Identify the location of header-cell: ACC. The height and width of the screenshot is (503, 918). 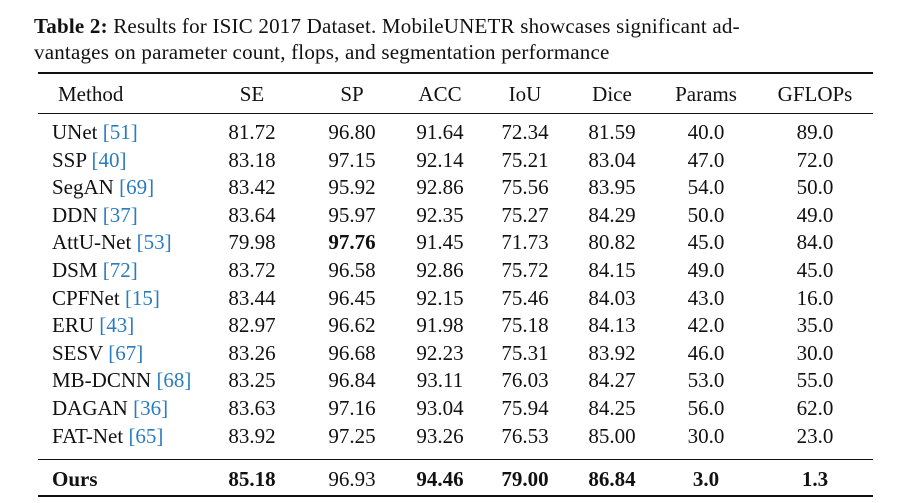
(440, 94).